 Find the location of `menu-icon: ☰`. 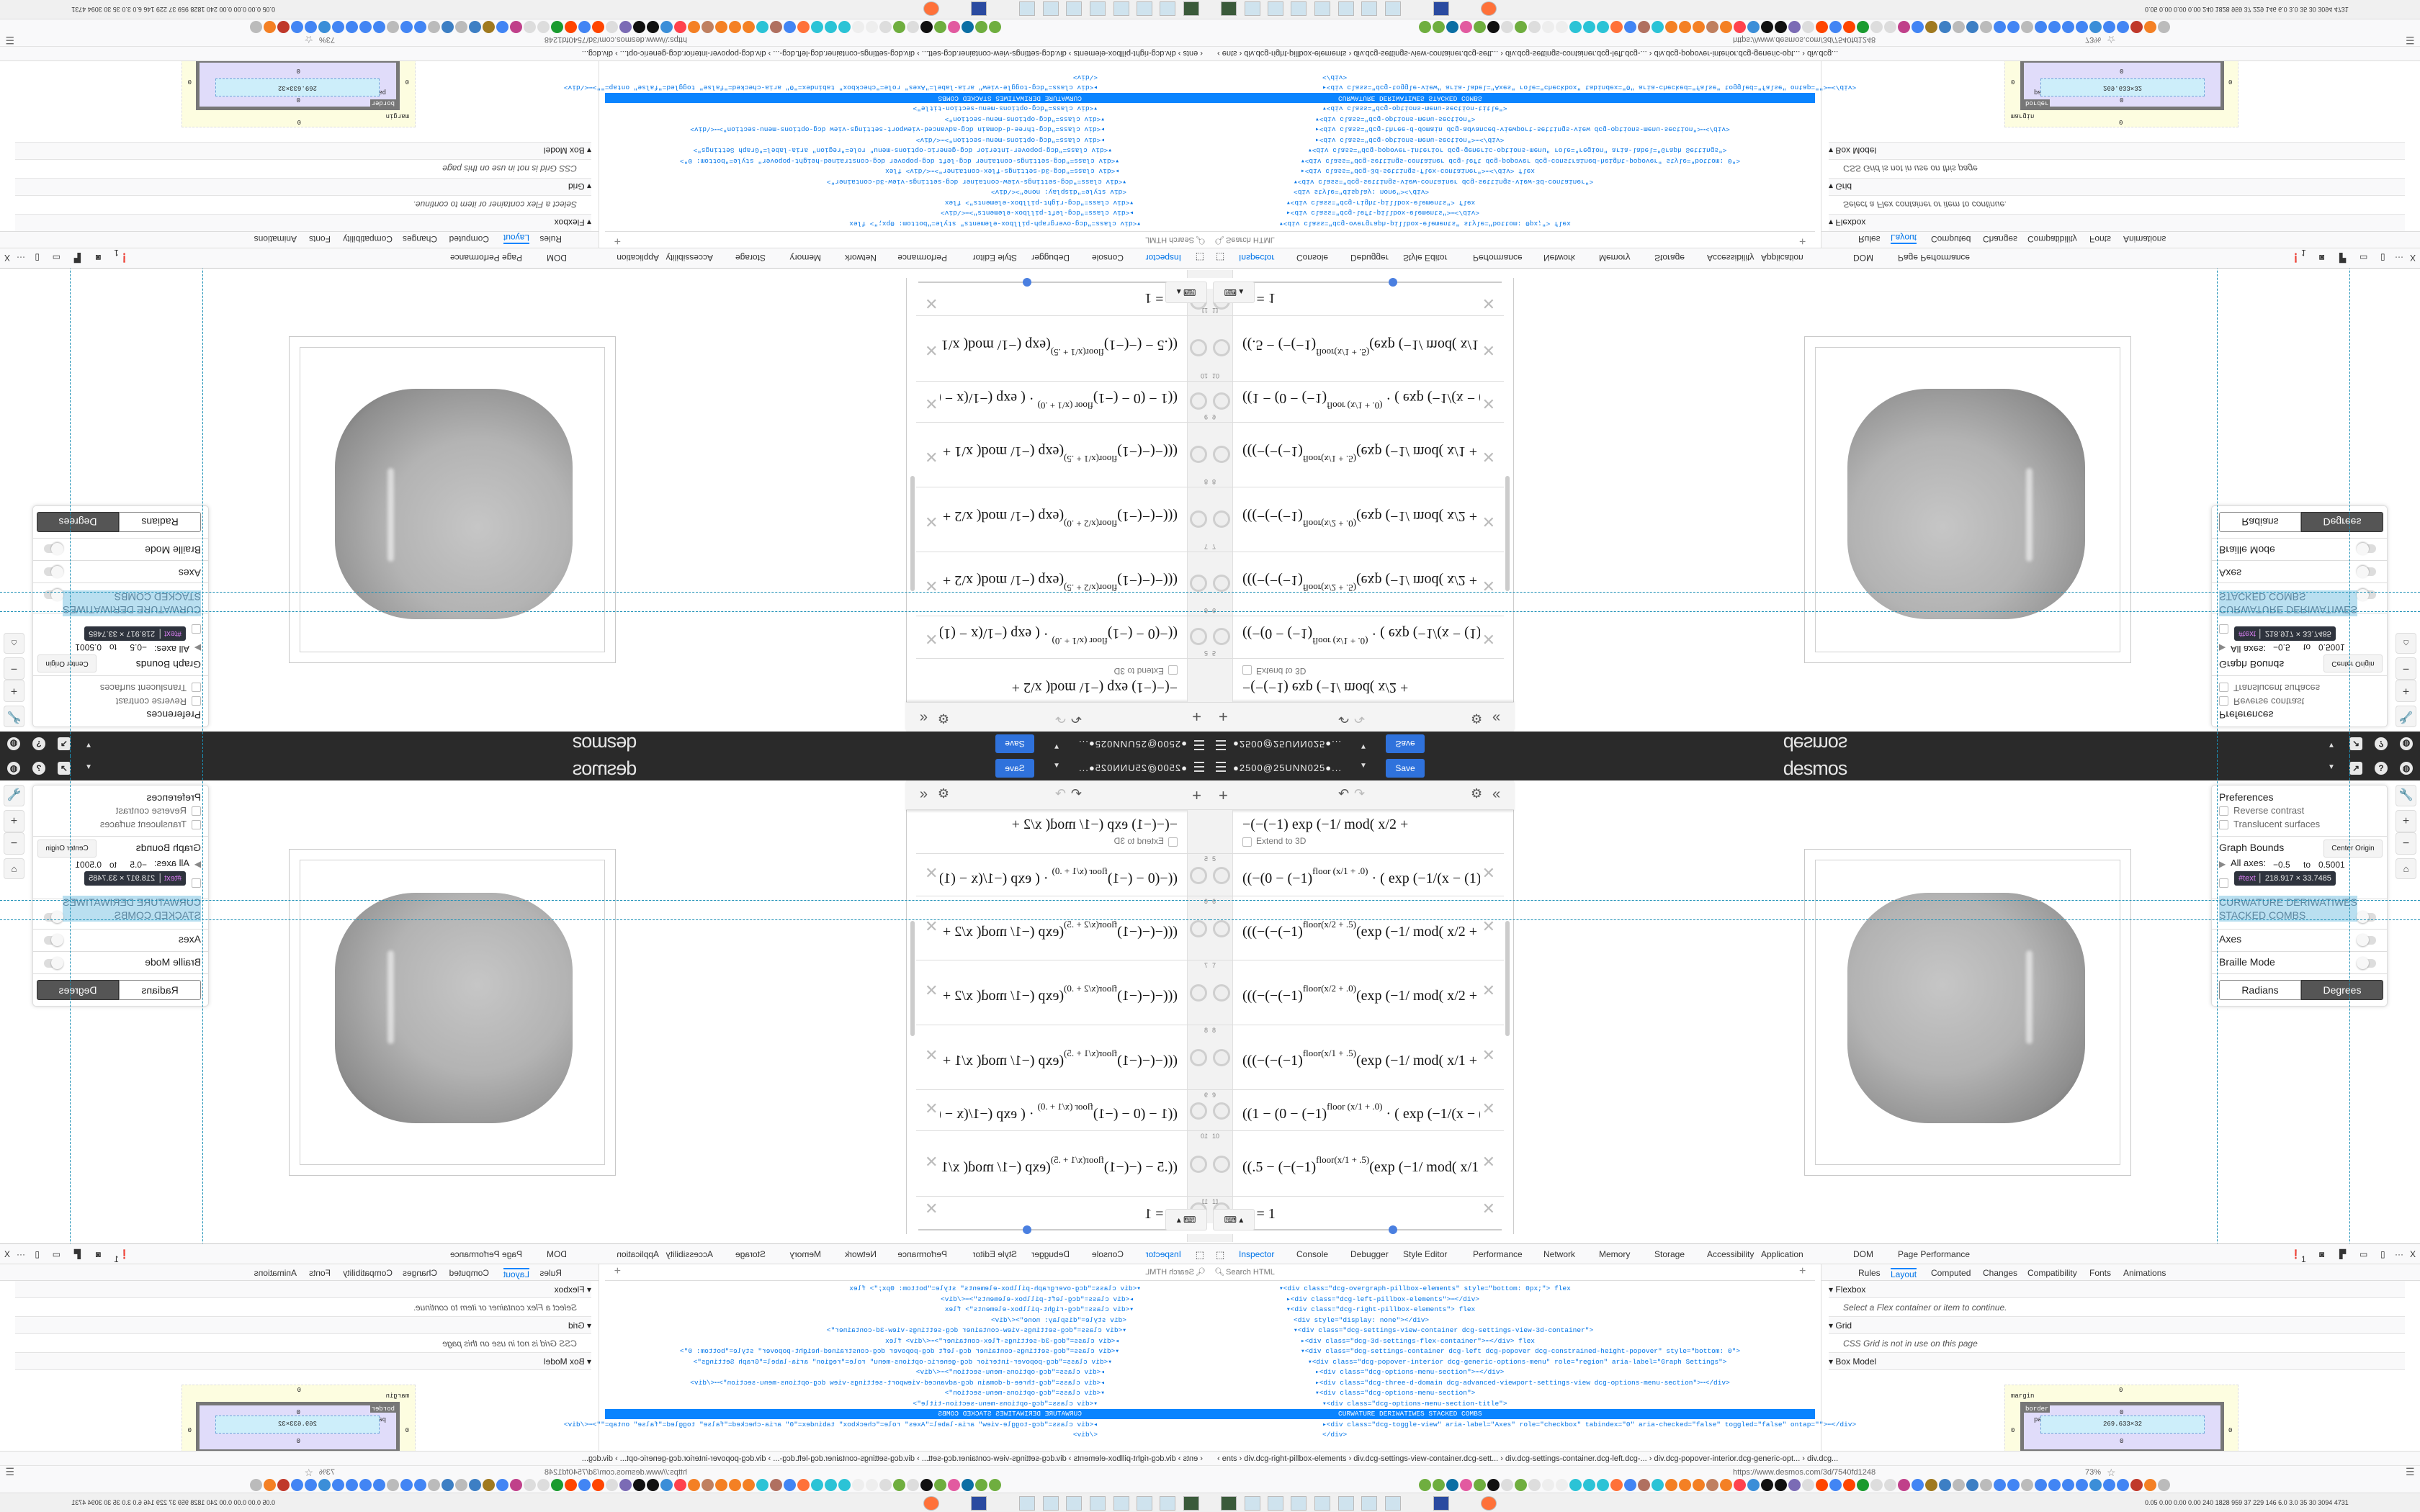

menu-icon: ☰ is located at coordinates (9, 1471).